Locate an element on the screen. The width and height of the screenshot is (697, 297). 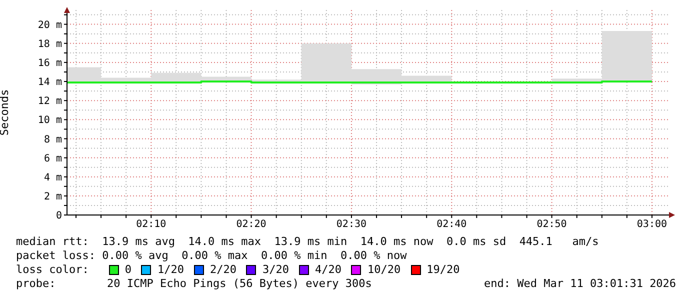
text: 0 is located at coordinates (128, 269).